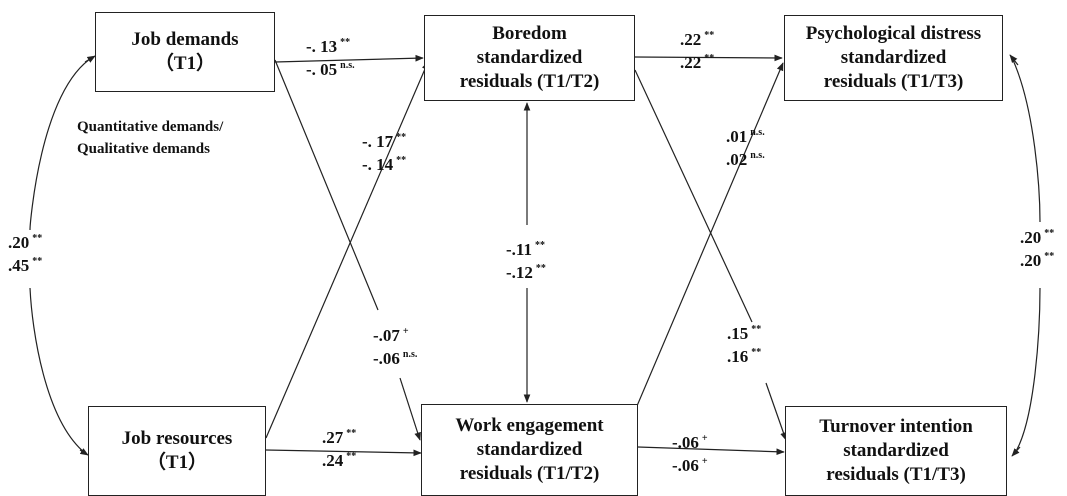  I want to click on arrow-jd-jr-head-top, so click(90, 59).